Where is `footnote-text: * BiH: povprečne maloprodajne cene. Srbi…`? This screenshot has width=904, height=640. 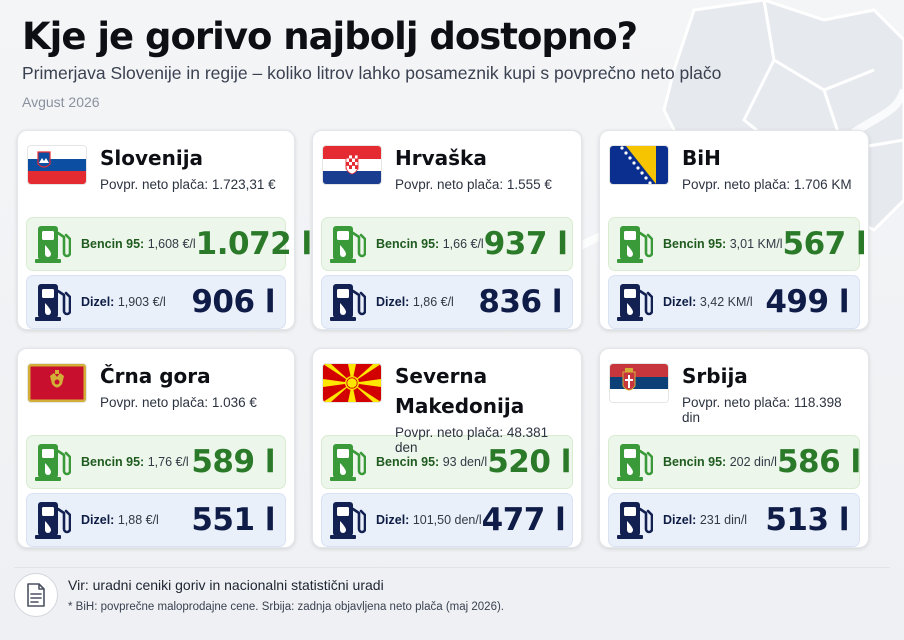 footnote-text: * BiH: povprečne maloprodajne cene. Srbi… is located at coordinates (286, 607).